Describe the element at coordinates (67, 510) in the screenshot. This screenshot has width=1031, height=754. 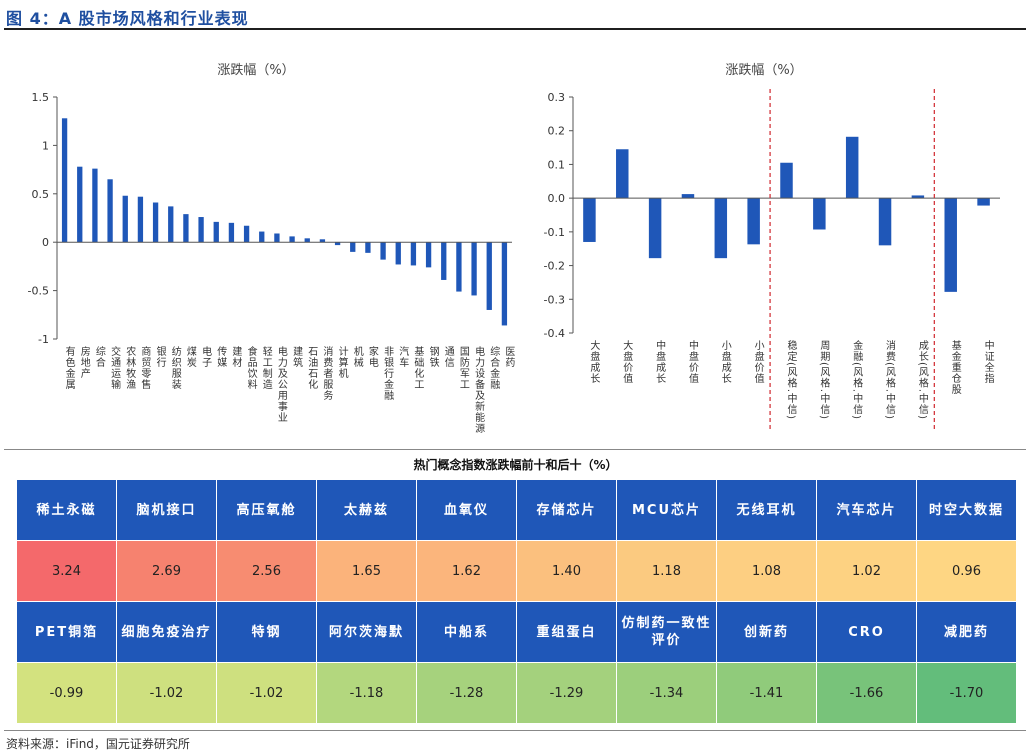
I see `top-concept-name: 稀土永磁` at that location.